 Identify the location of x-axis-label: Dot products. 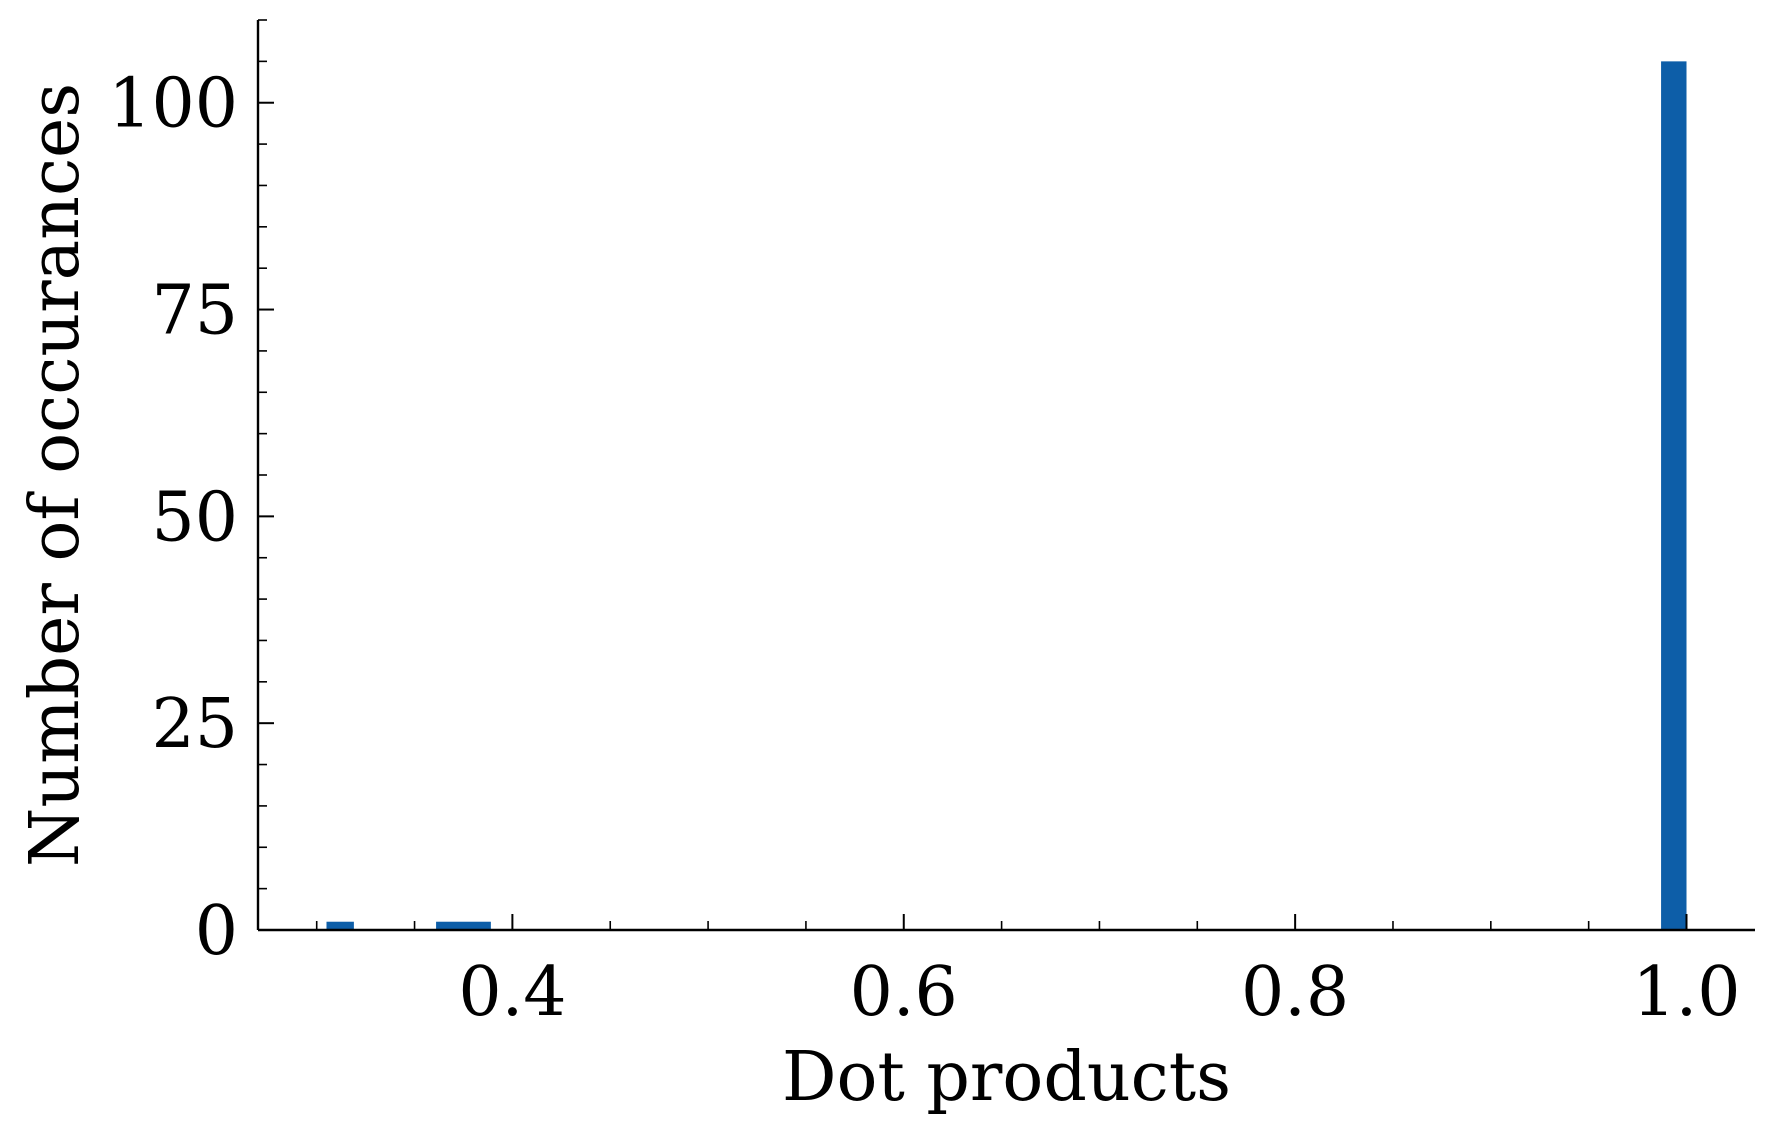
(1006, 1077).